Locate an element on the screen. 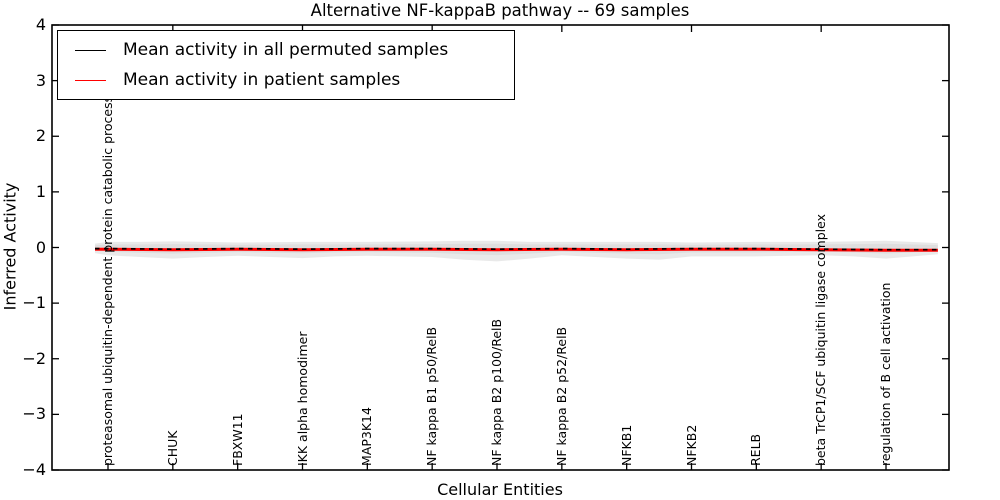 This screenshot has width=1000, height=500. legend-entry-patient: Mean activity in patient samples is located at coordinates (286, 80).